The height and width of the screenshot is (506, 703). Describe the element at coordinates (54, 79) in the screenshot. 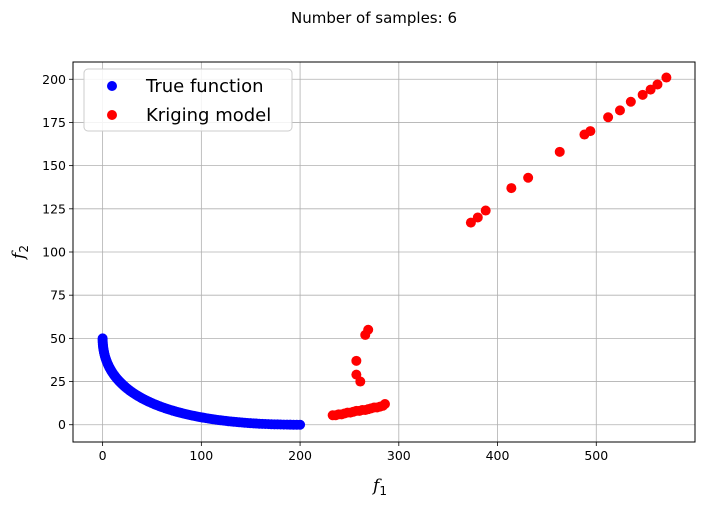

I see `y-tick-label: 200` at that location.